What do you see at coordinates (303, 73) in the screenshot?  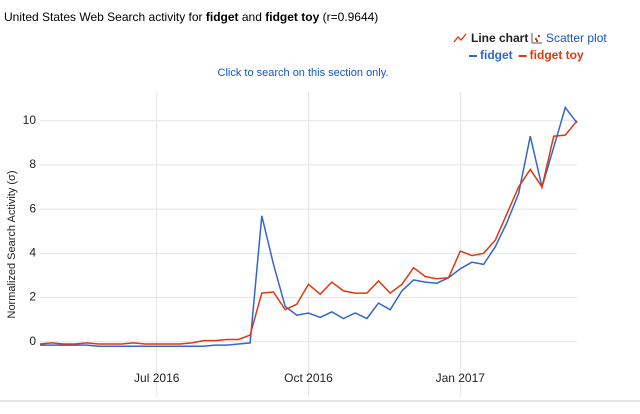 I see `section-hint: Click to search on this section only.` at bounding box center [303, 73].